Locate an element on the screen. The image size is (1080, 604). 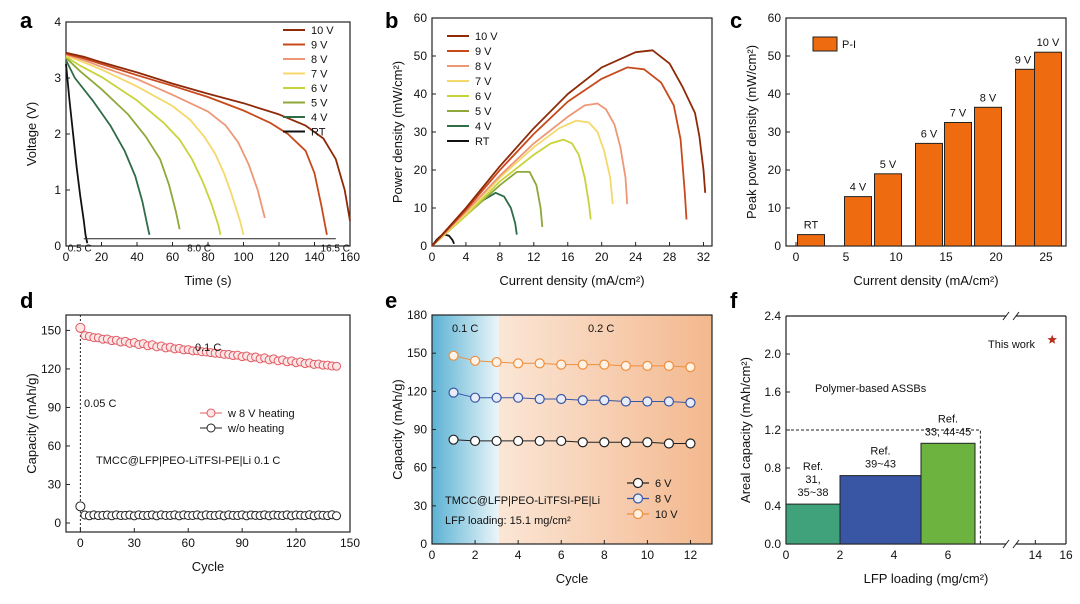
panel-c-legend-label: P-I is located at coordinates (849, 45).